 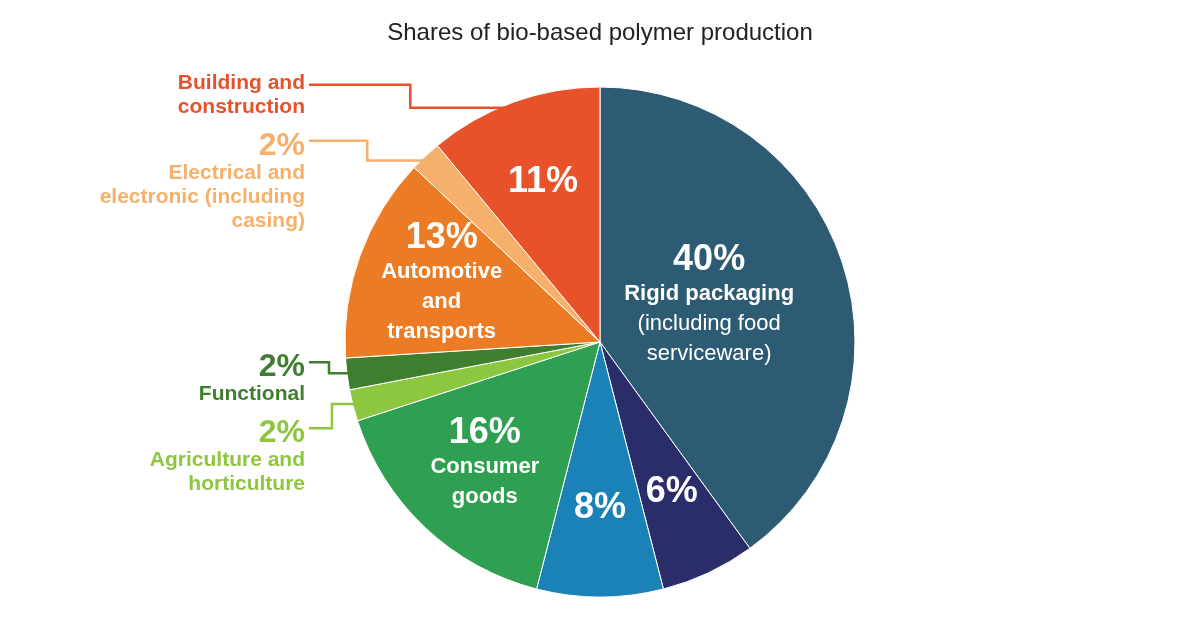 I want to click on slice-label: Rigid packaging (including food serviceware), so click(x=709, y=322).